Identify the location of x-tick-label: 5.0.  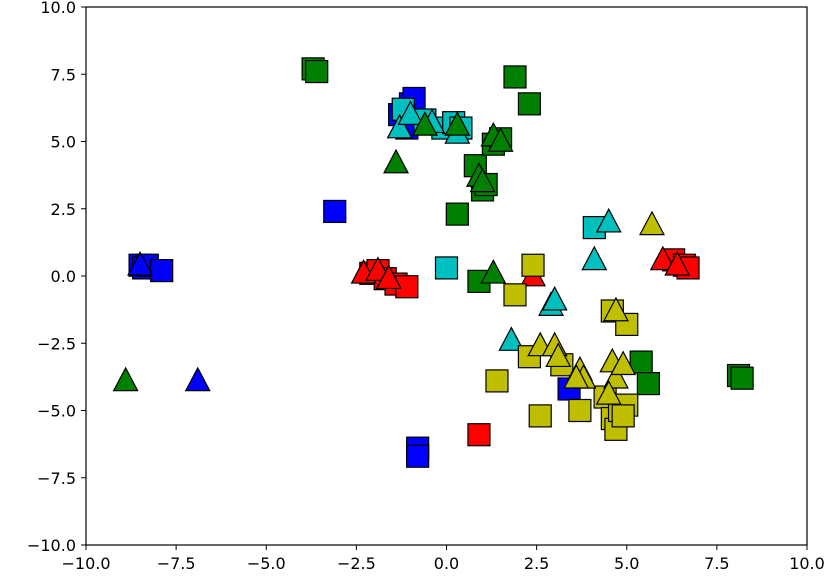
(626, 563).